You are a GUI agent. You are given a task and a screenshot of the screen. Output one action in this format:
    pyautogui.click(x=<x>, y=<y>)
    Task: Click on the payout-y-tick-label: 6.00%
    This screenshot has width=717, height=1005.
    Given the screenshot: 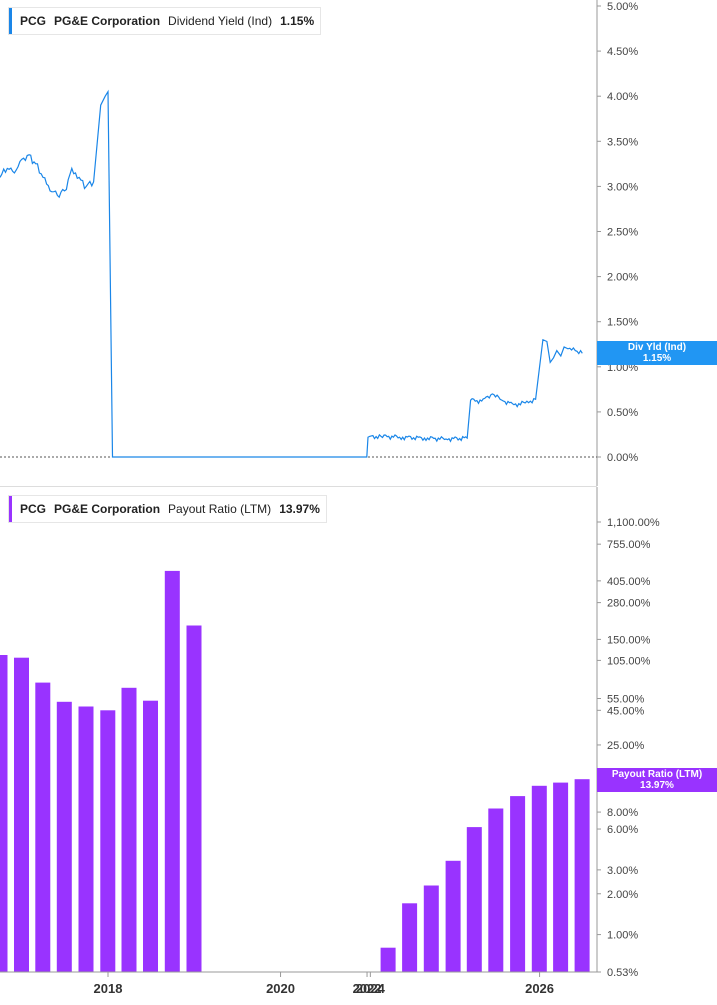 What is the action you would take?
    pyautogui.click(x=622, y=830)
    